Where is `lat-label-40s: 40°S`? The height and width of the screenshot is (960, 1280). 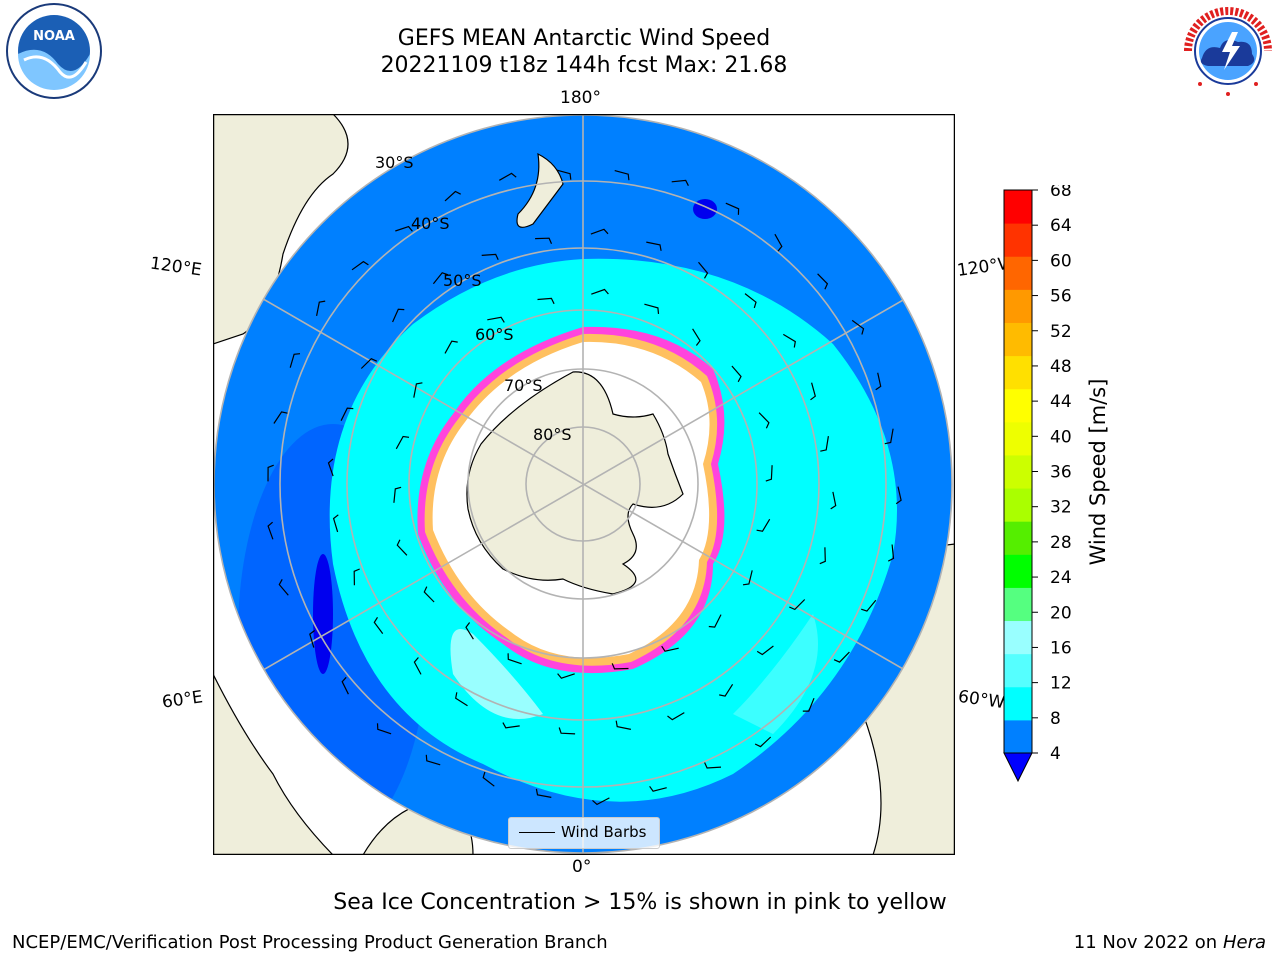 lat-label-40s: 40°S is located at coordinates (430, 223).